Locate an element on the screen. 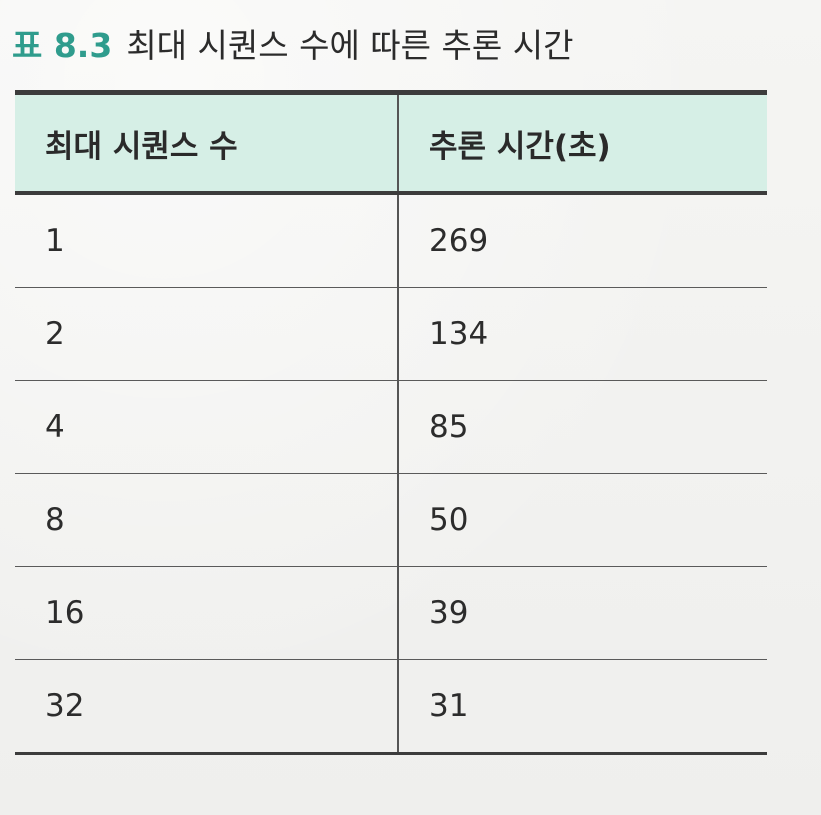 This screenshot has height=815, width=821. cell-max-sequences: 8 is located at coordinates (207, 520).